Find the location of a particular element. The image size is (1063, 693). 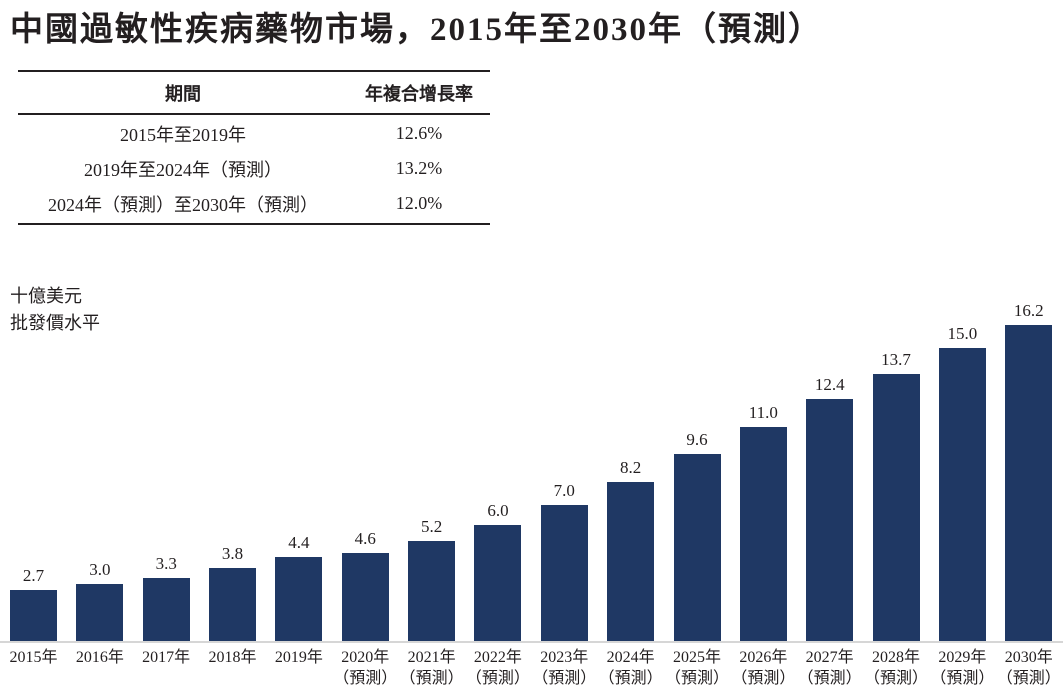

x-tick-year: 2030年 is located at coordinates (1028, 657).